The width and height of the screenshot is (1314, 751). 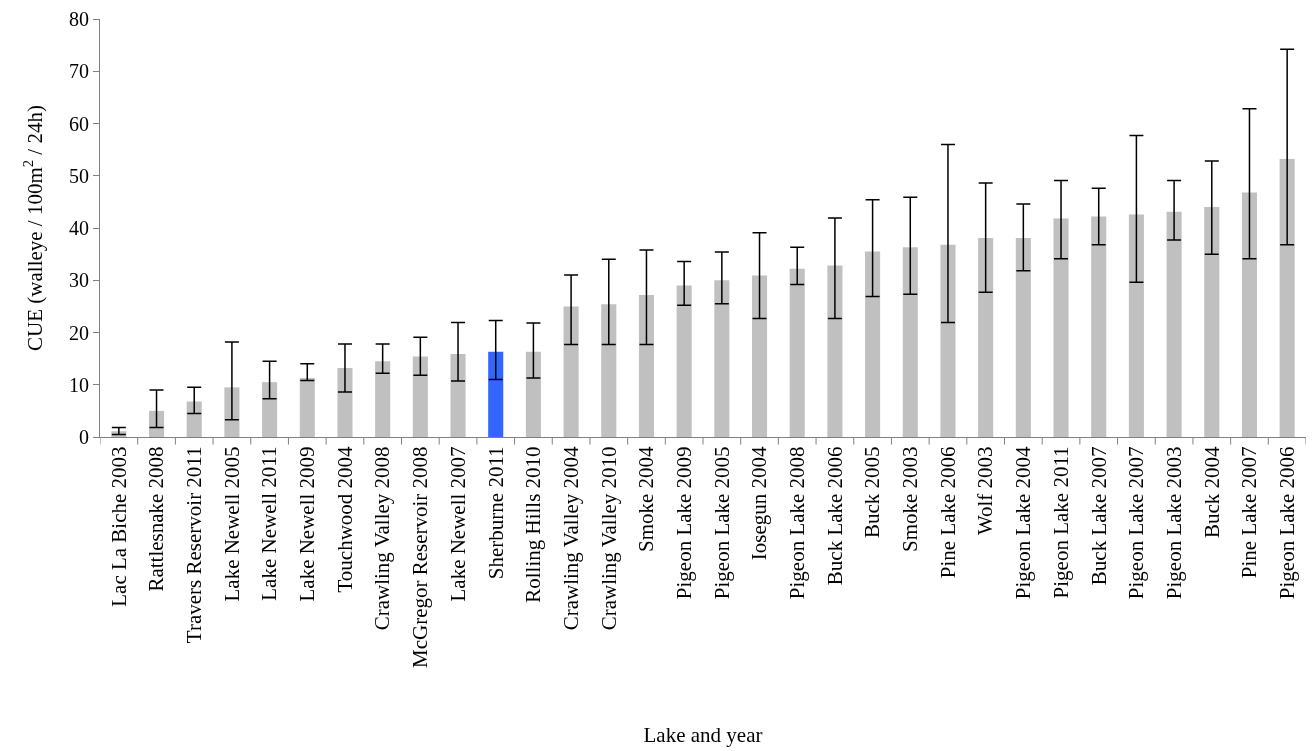 What do you see at coordinates (759, 503) in the screenshot?
I see `x-tick-label: Iosegun 2004` at bounding box center [759, 503].